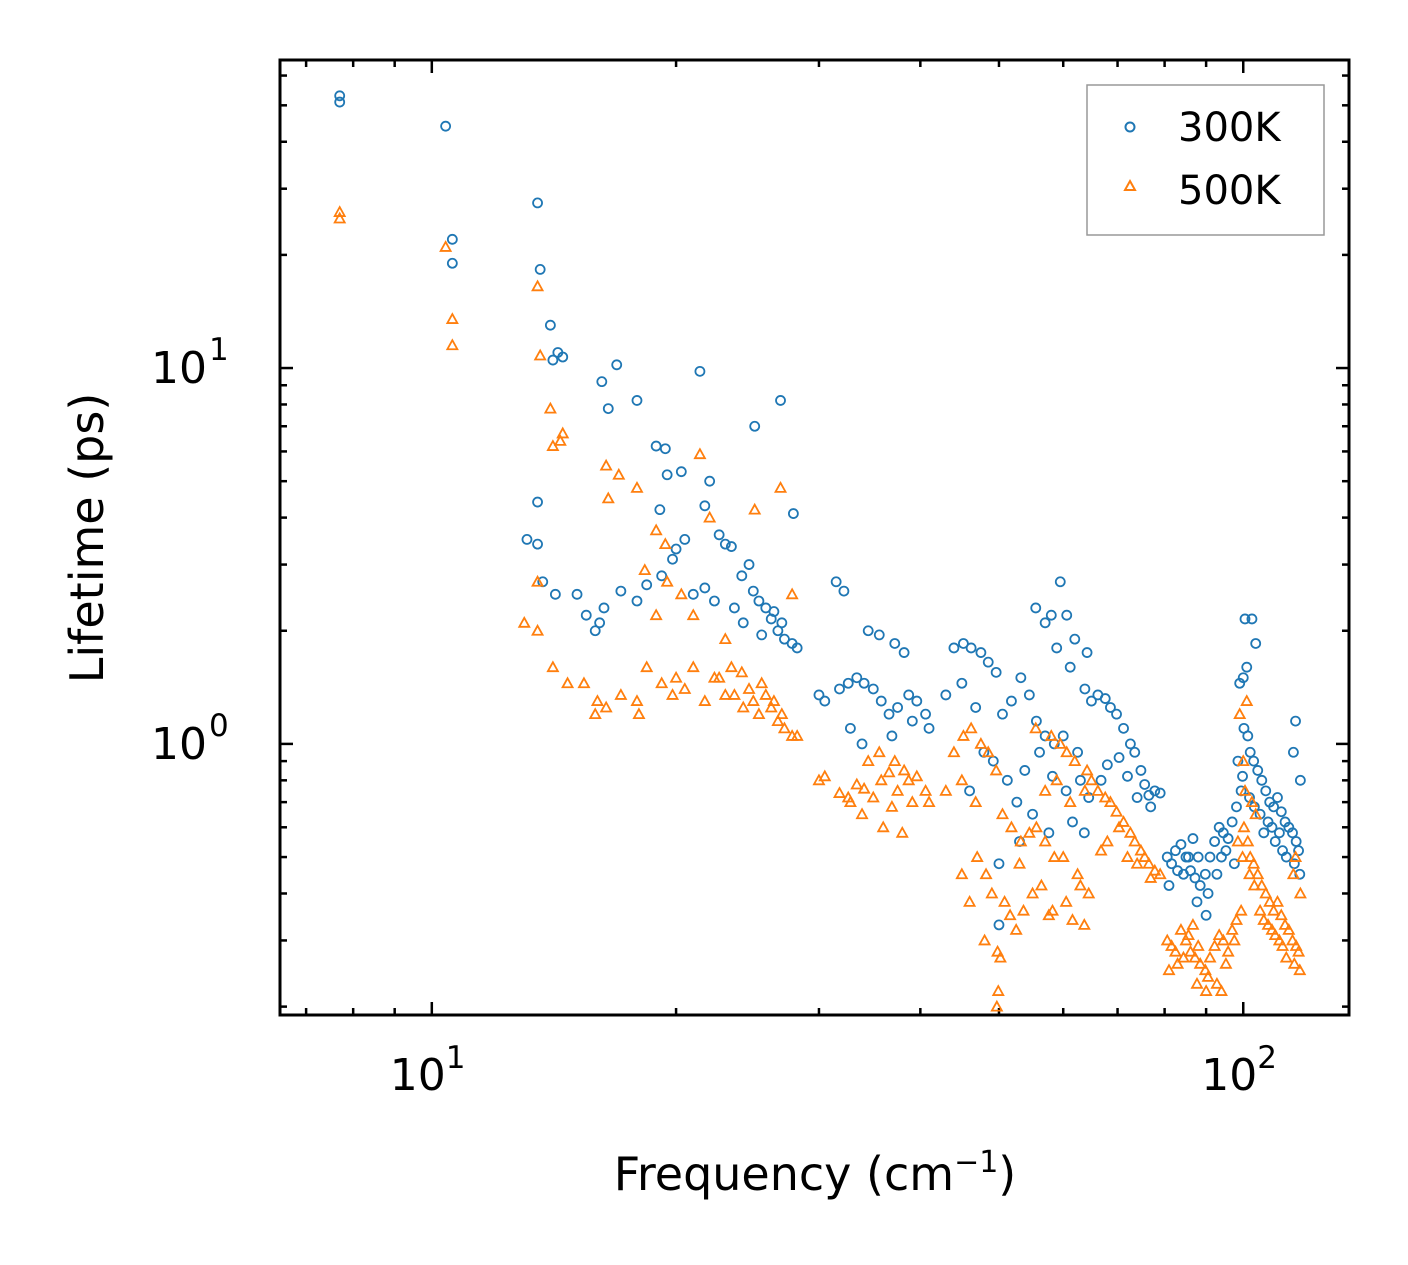  What do you see at coordinates (179, 744) in the screenshot?
I see `y-tick-label: 10` at bounding box center [179, 744].